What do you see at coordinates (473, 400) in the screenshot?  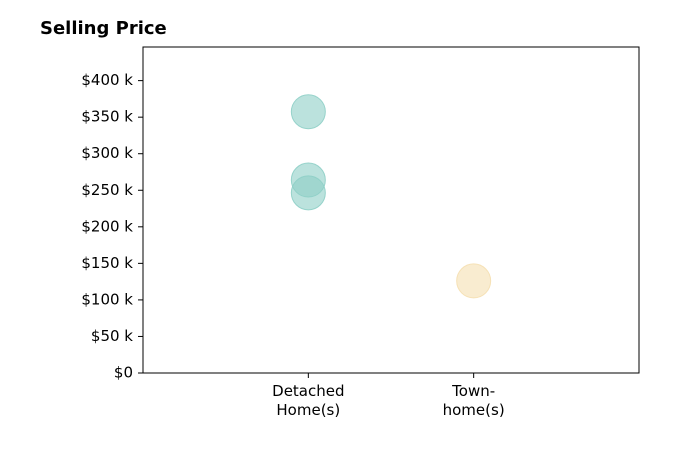 I see `x-tick-label: Town- home(s)` at bounding box center [473, 400].